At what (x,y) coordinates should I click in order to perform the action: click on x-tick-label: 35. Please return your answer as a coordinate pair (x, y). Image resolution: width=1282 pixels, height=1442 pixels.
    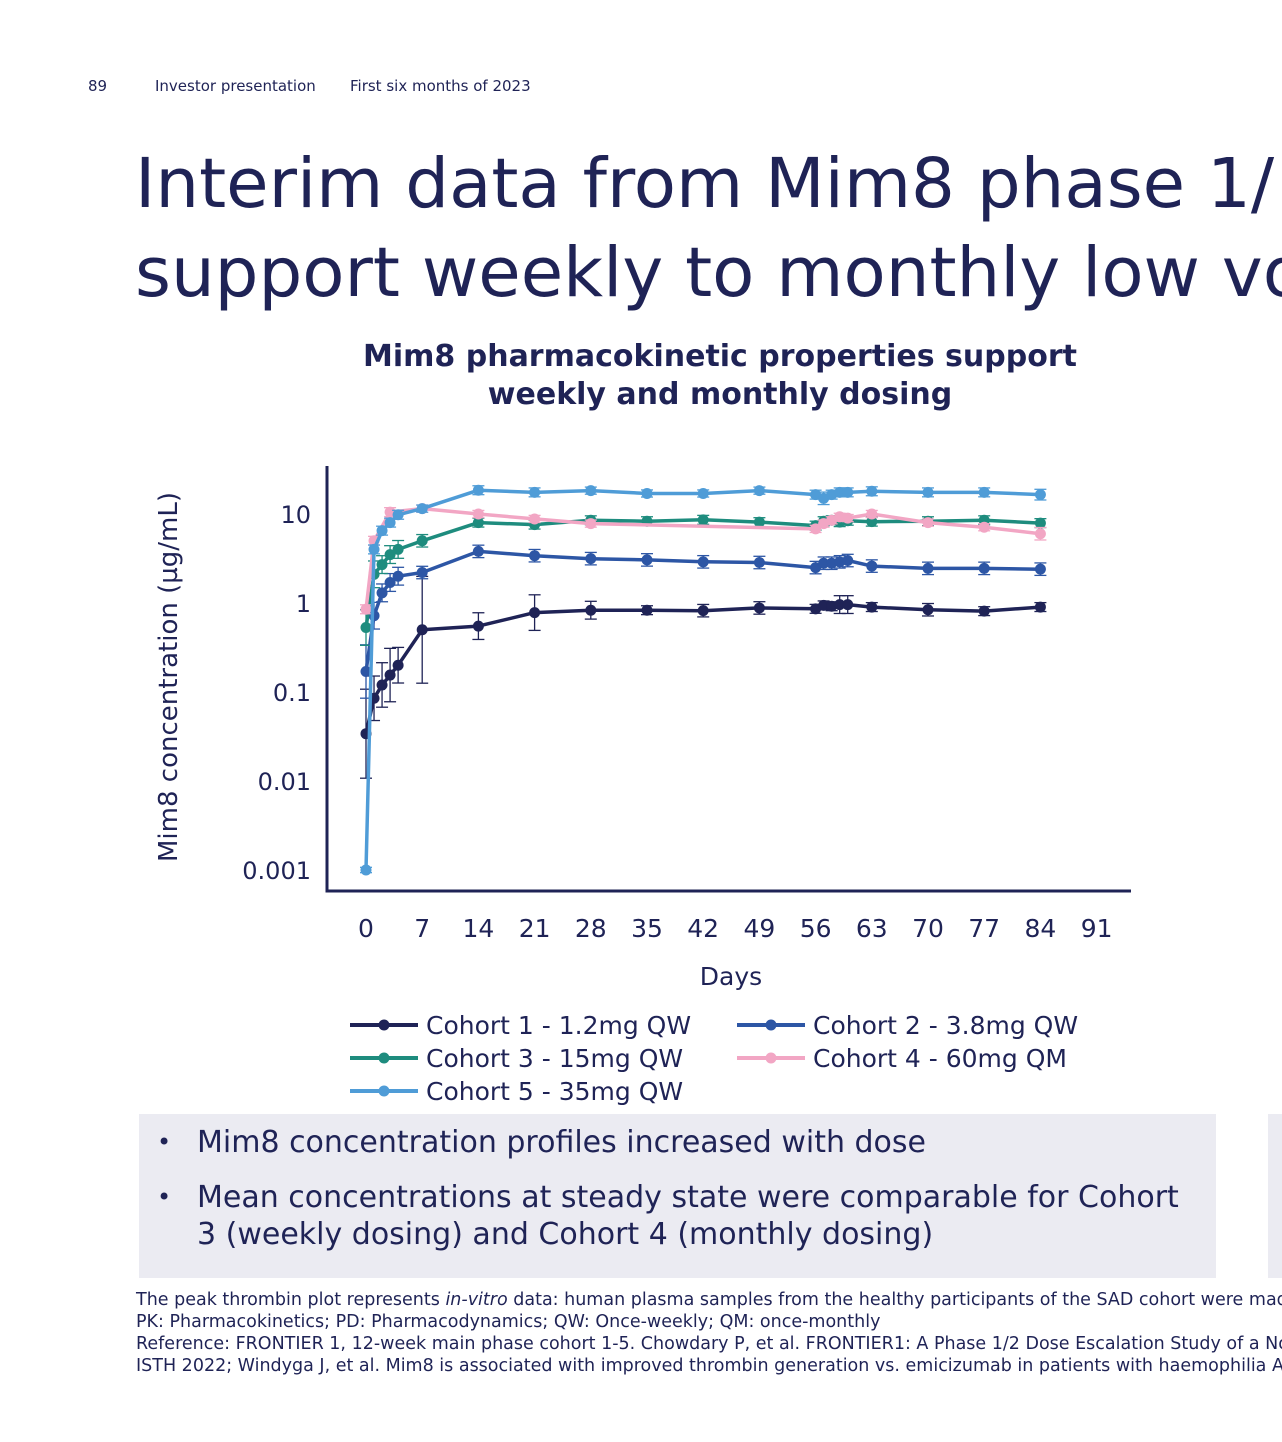
    Looking at the image, I should click on (647, 928).